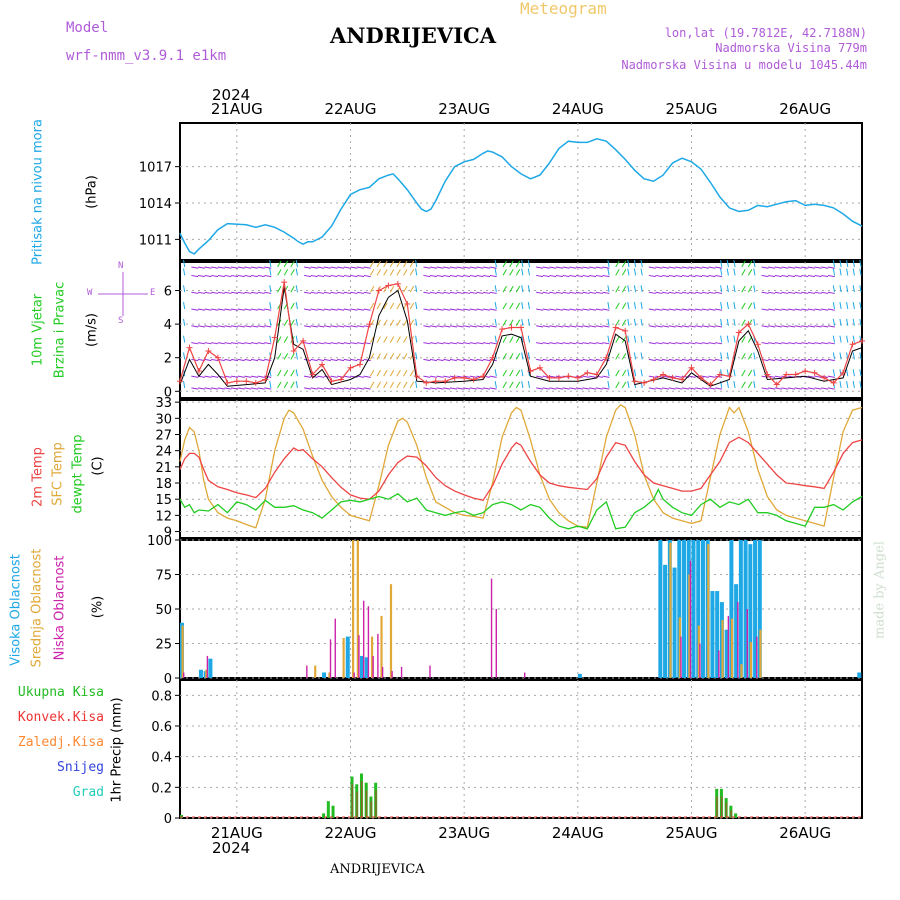 The width and height of the screenshot is (900, 900). What do you see at coordinates (791, 48) in the screenshot?
I see `elevation-label: Nadmorska Visina 779m` at bounding box center [791, 48].